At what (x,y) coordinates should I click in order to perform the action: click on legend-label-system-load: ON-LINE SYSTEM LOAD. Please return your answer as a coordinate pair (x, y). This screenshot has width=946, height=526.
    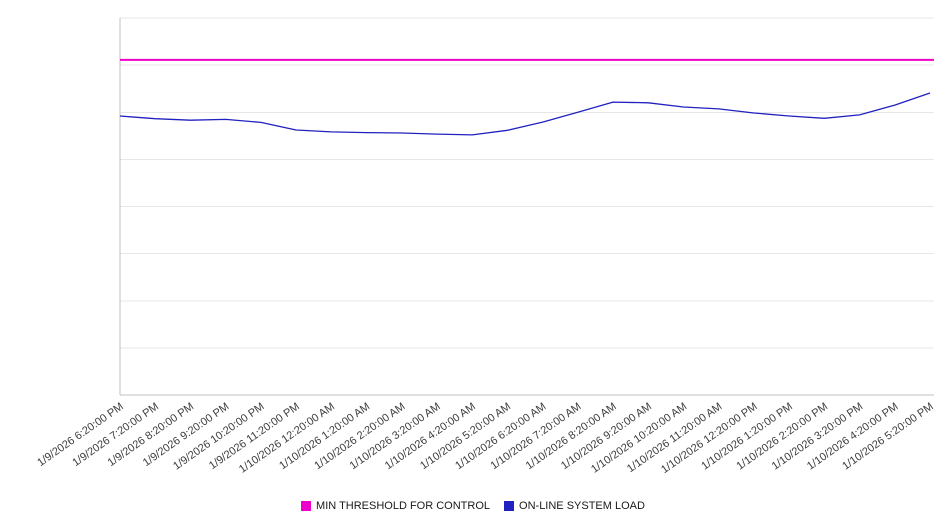
    Looking at the image, I should click on (582, 506).